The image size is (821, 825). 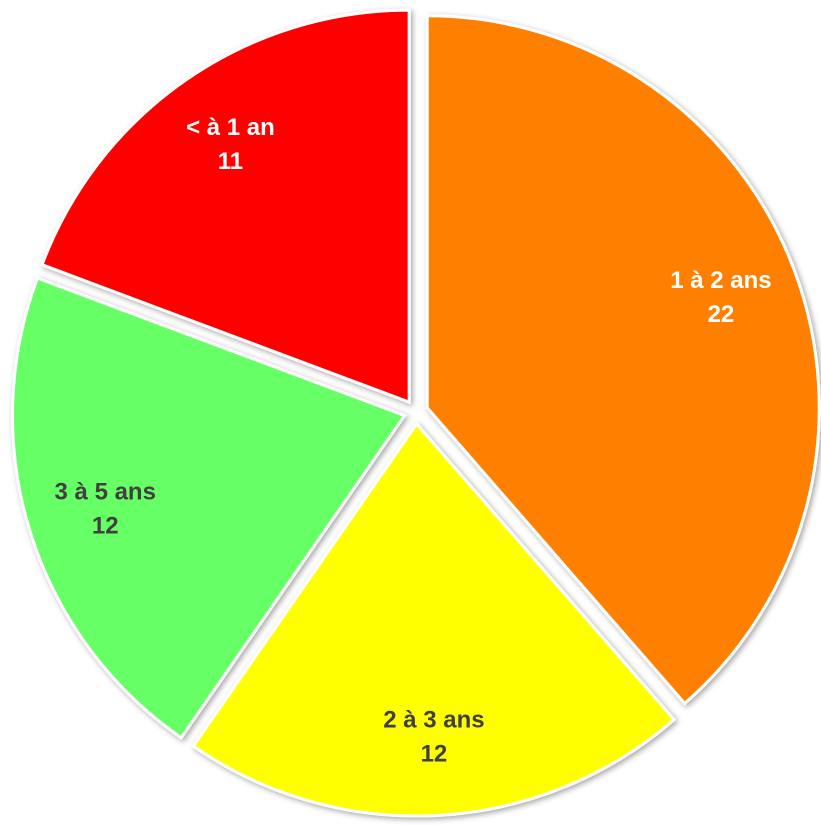 I want to click on slice-label: 1 à 2 ans, so click(x=720, y=280).